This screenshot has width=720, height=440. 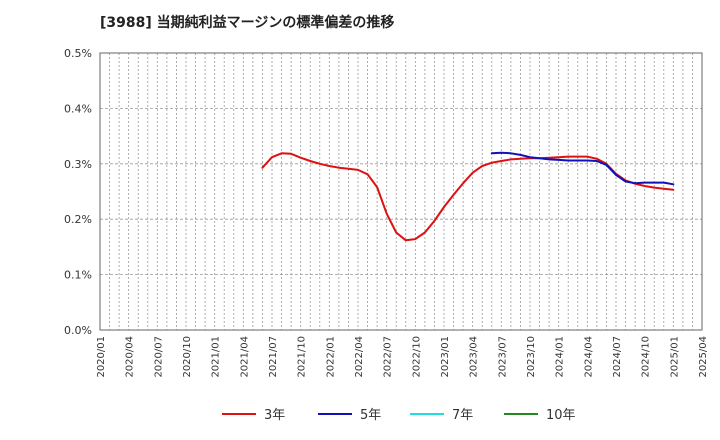 I want to click on x-tick-label: 2021/07, so click(x=273, y=357).